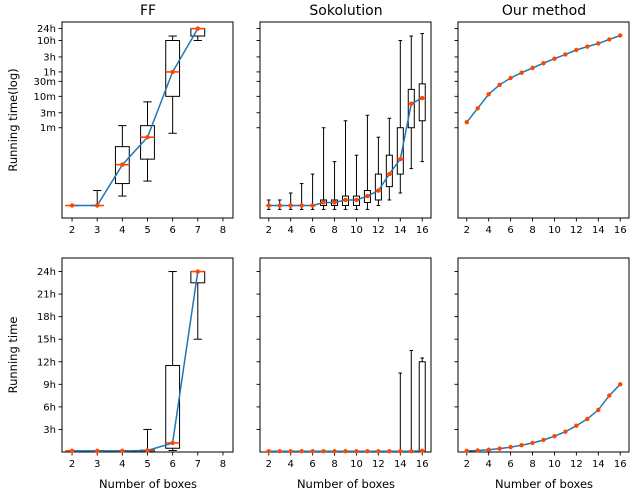  Describe the element at coordinates (46, 41) in the screenshot. I see `y-tick-label: 10h` at that location.